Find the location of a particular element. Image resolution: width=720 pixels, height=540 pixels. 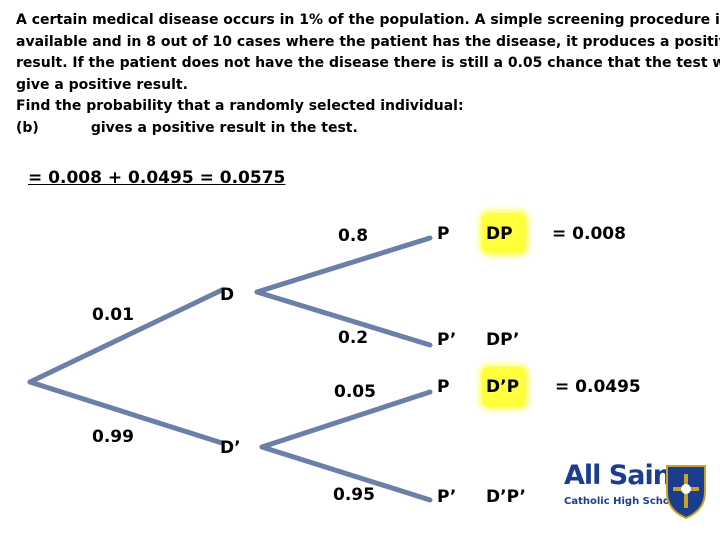

branch-prob-dprime: 0.99 is located at coordinates (113, 437).